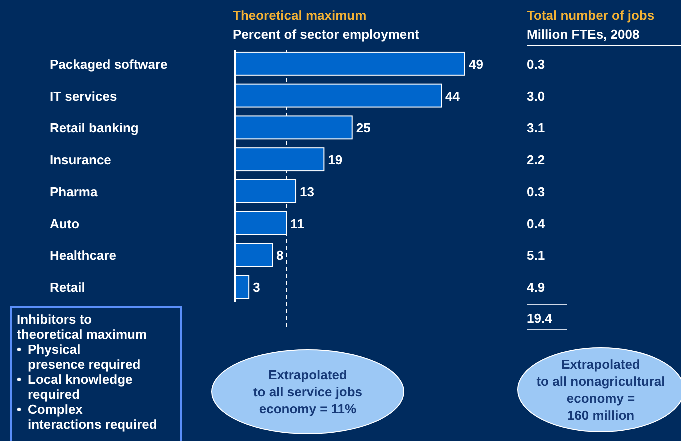  I want to click on y-tick-label: Insurance, so click(81, 160).